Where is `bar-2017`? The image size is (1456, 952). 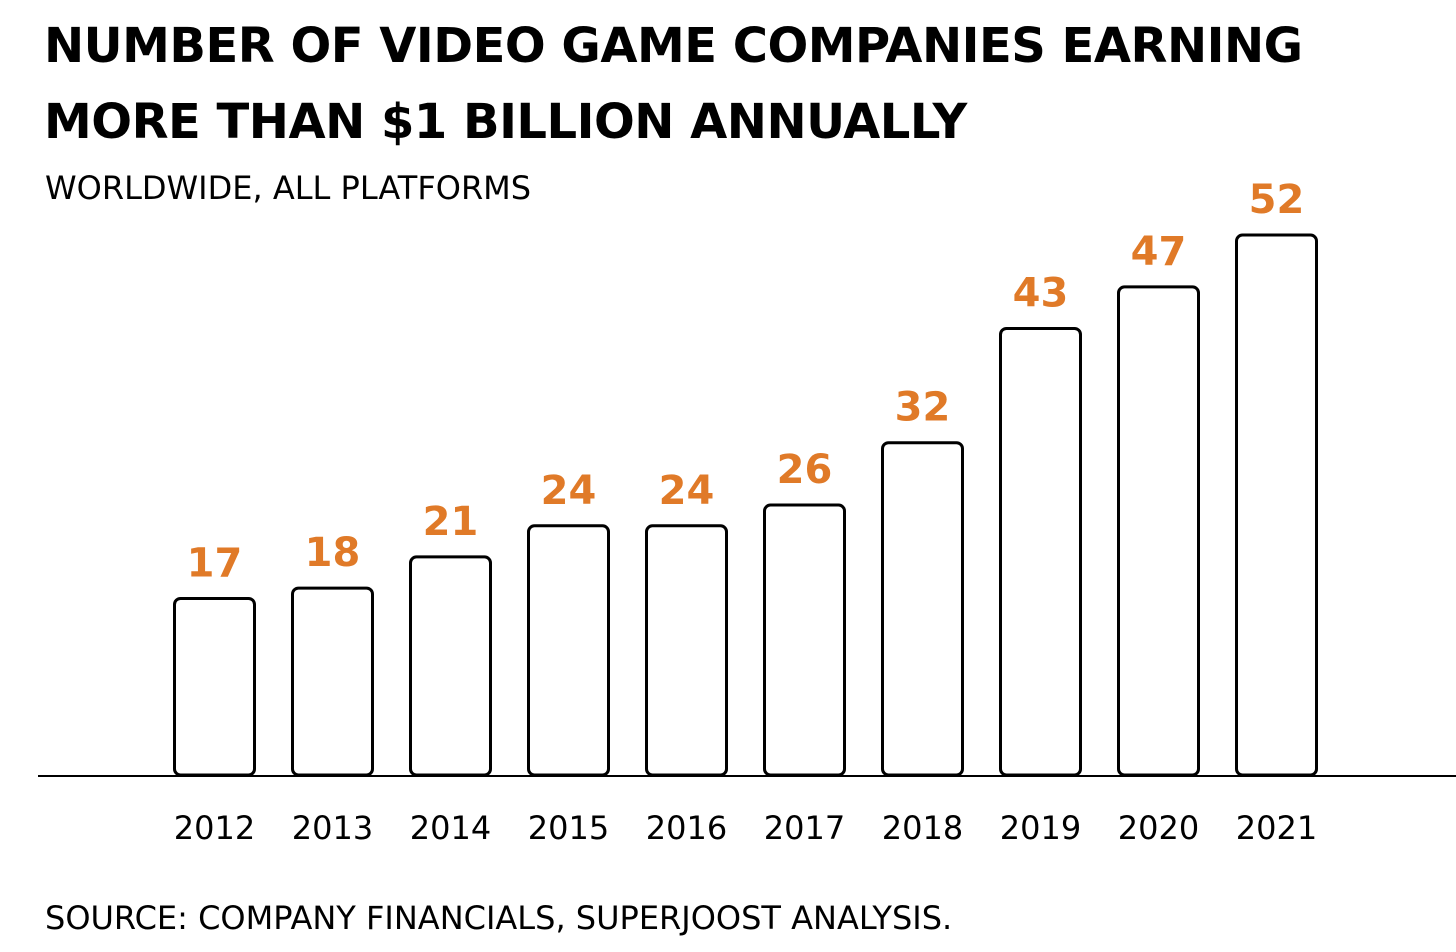
bar-2017 is located at coordinates (804, 640).